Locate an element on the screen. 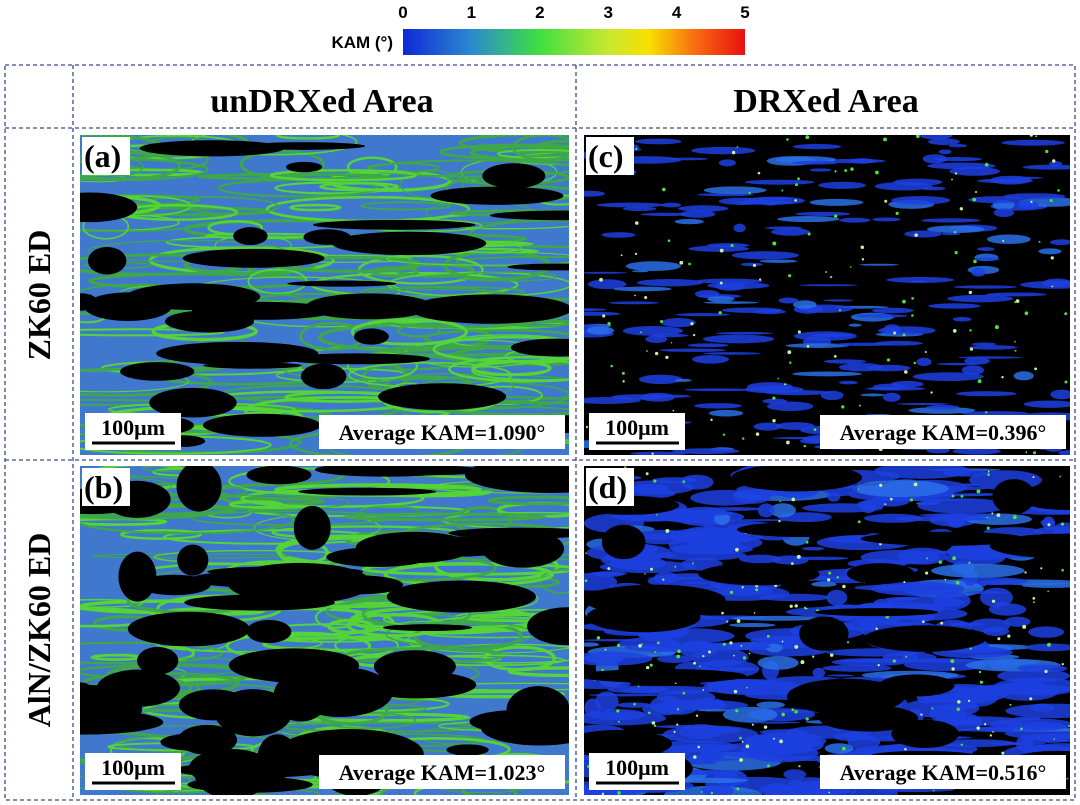 The width and height of the screenshot is (1080, 805). row-header: ZK60 ED is located at coordinates (39, 295).